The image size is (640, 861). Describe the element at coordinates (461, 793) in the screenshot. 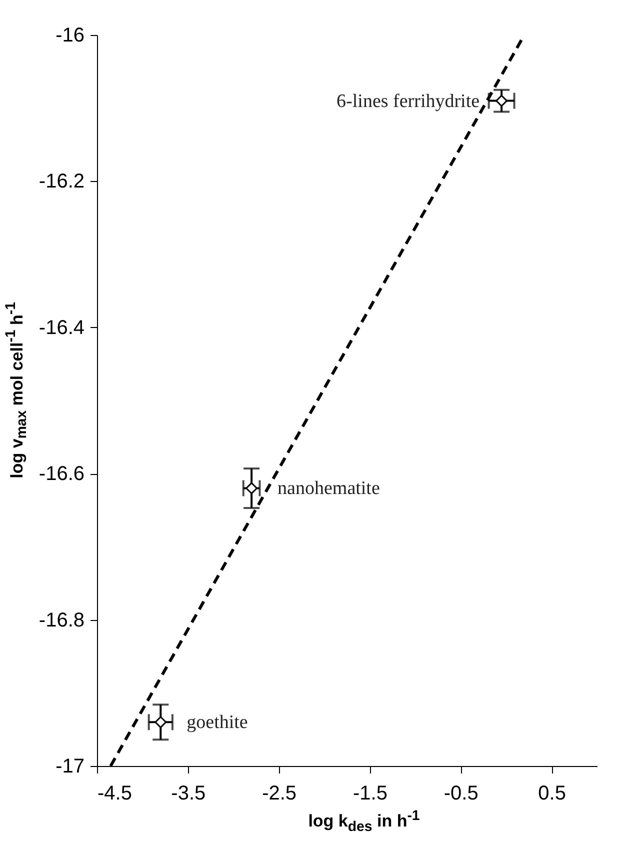

I see `x-tick-label: -0.5` at that location.